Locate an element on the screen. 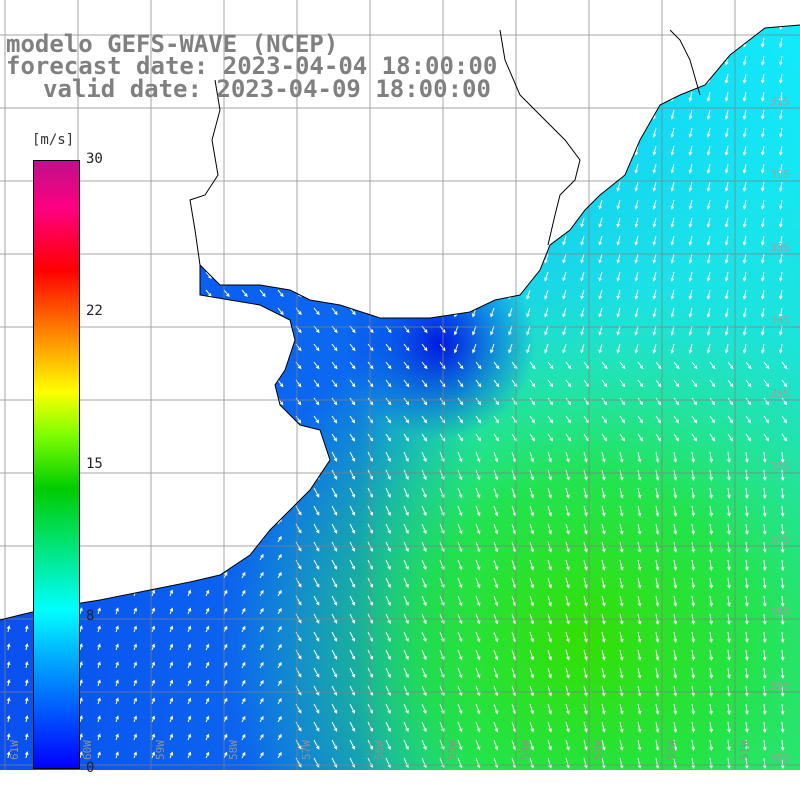 Image resolution: width=800 pixels, height=800 pixels. lon-label: 61W is located at coordinates (14, 750).